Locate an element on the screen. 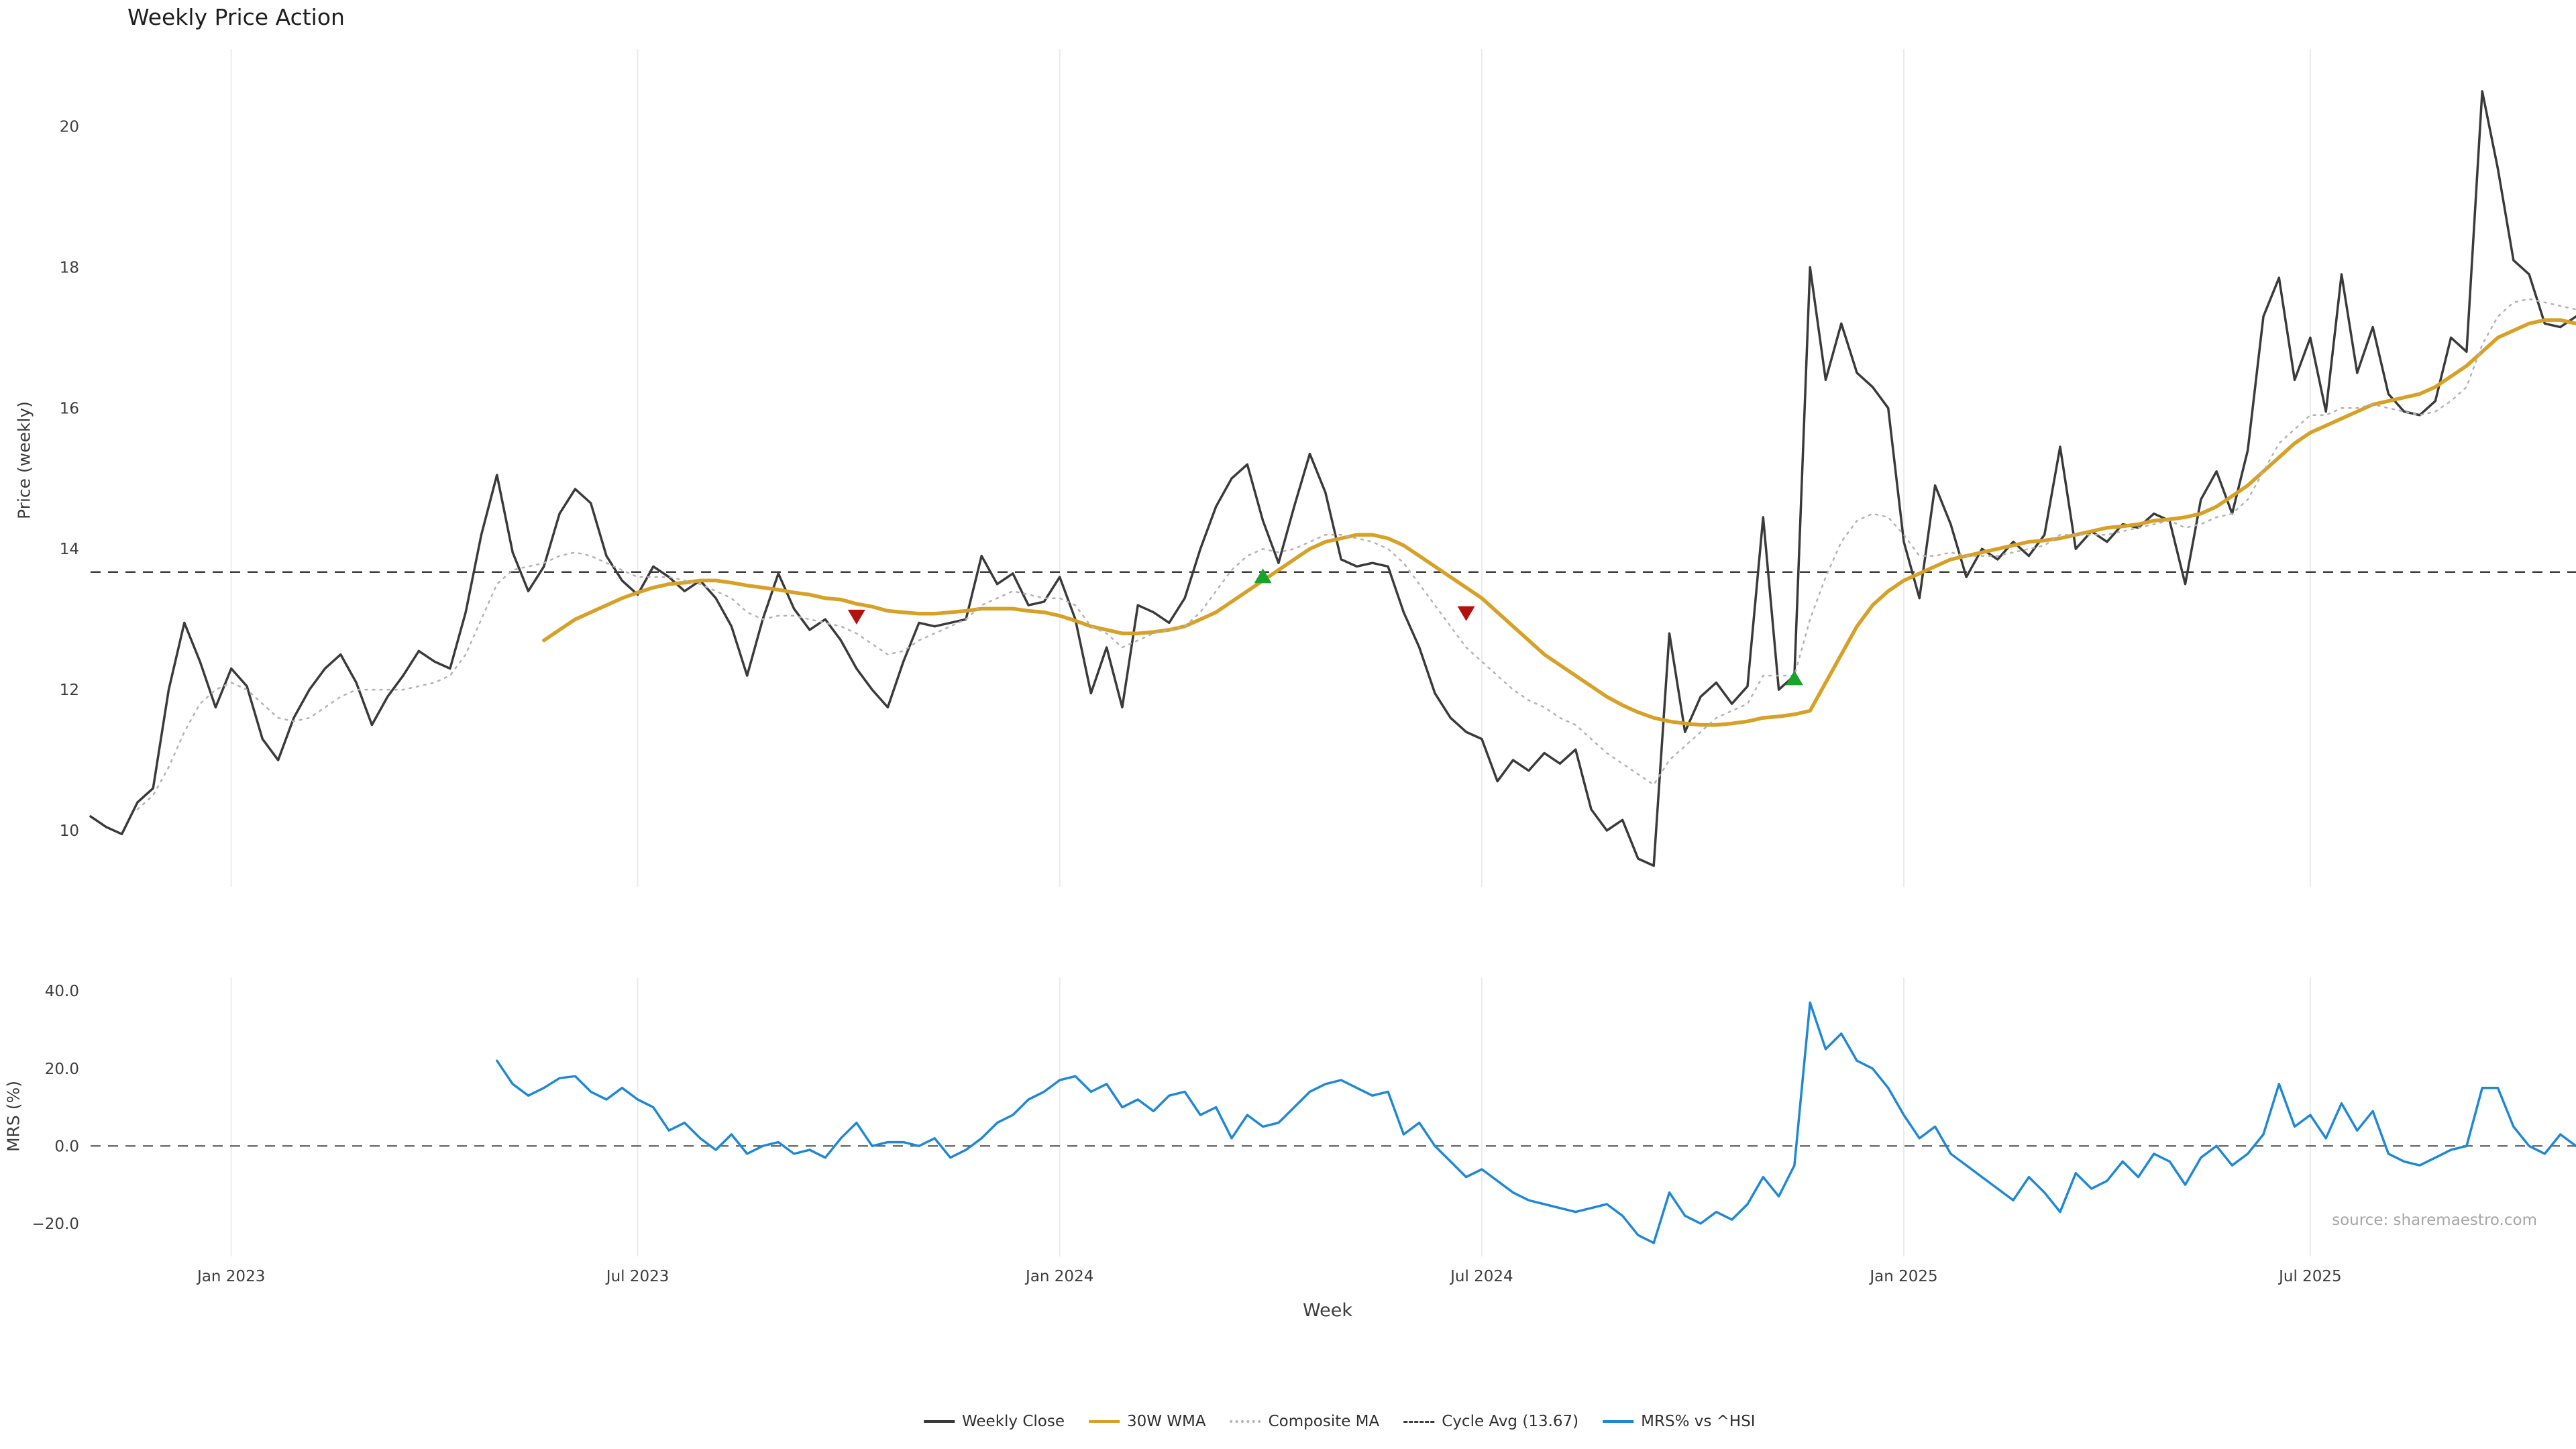  x-tick-label: Jan 2024 is located at coordinates (1058, 1276).